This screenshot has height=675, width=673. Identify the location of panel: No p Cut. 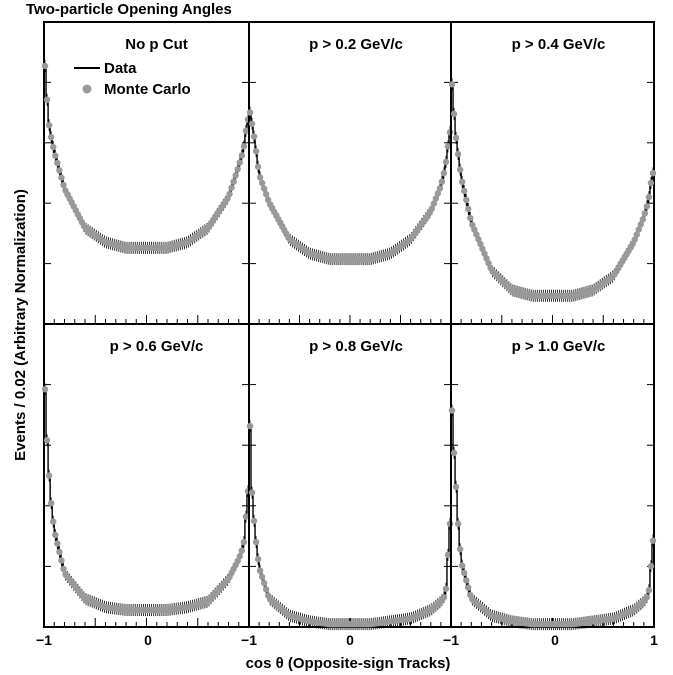
(146, 173).